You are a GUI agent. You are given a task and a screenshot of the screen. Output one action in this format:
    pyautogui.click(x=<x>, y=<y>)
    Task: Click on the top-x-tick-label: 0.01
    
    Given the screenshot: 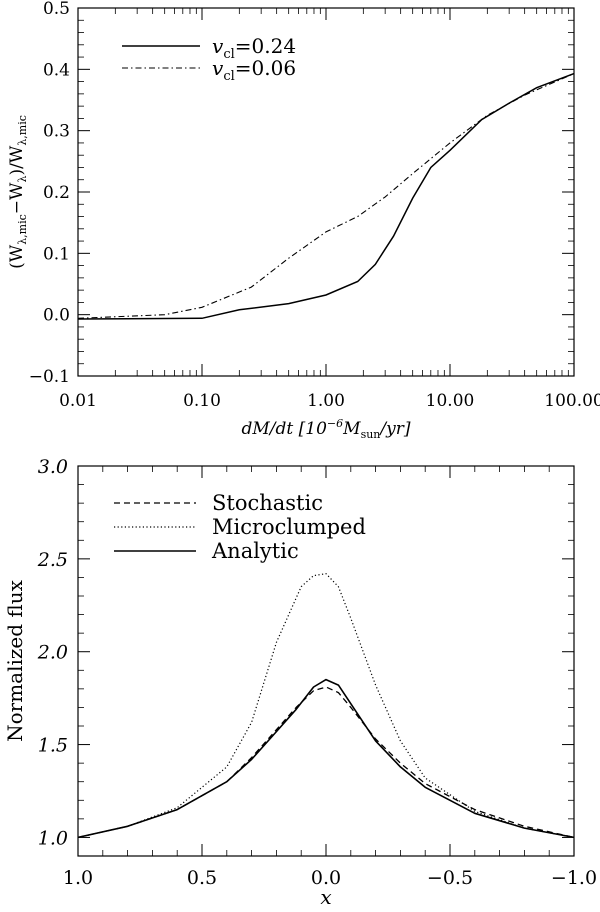 What is the action you would take?
    pyautogui.click(x=78, y=401)
    